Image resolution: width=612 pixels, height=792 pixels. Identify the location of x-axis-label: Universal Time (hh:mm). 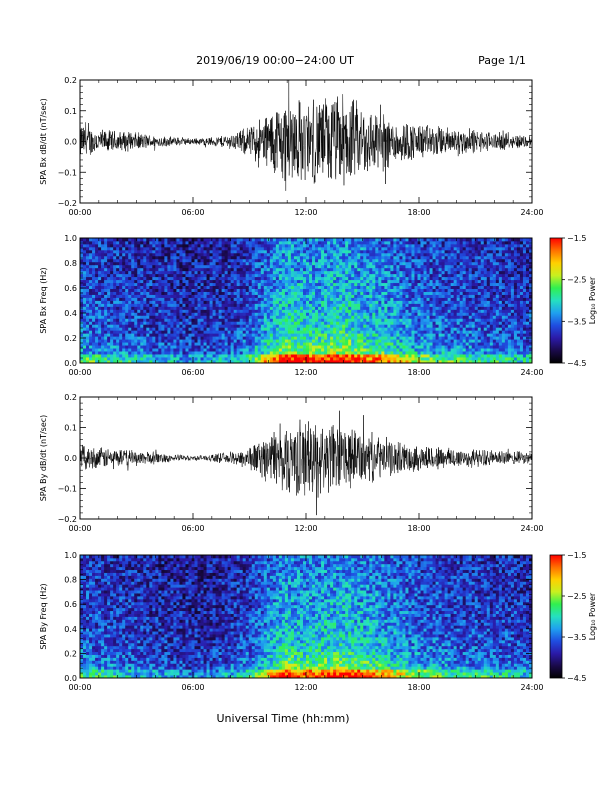
(283, 718).